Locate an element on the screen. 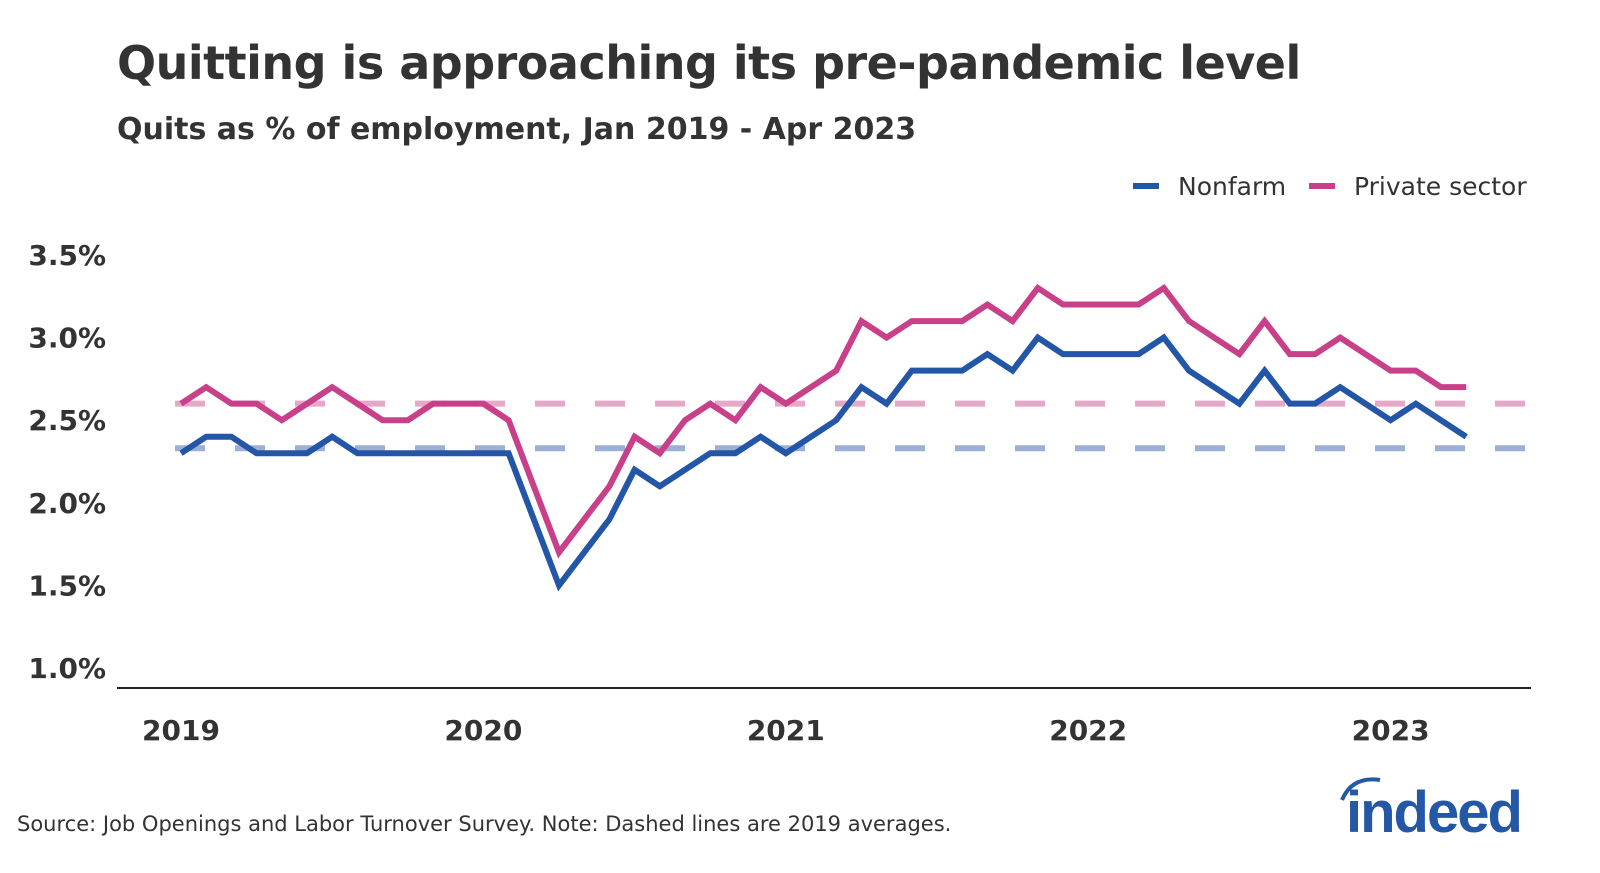  x-tick-label: 2021 is located at coordinates (786, 730).